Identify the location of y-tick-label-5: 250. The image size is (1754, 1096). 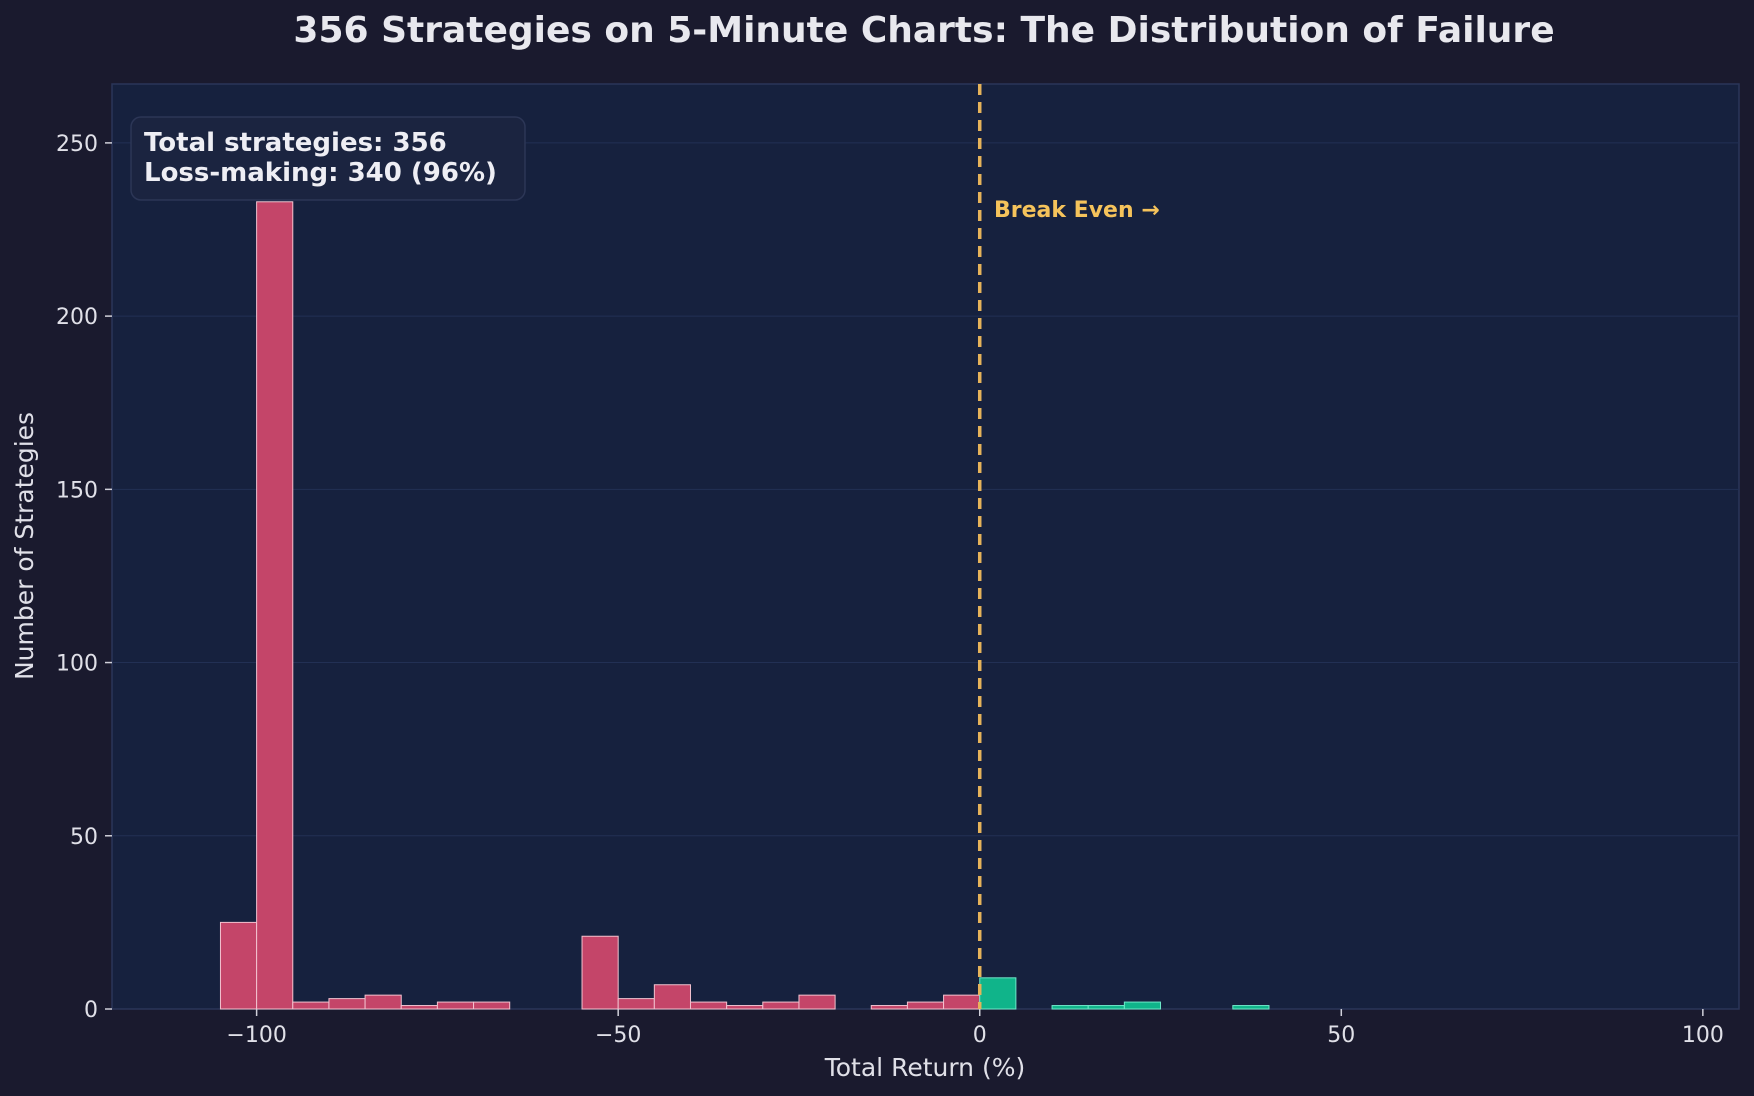
(77, 144).